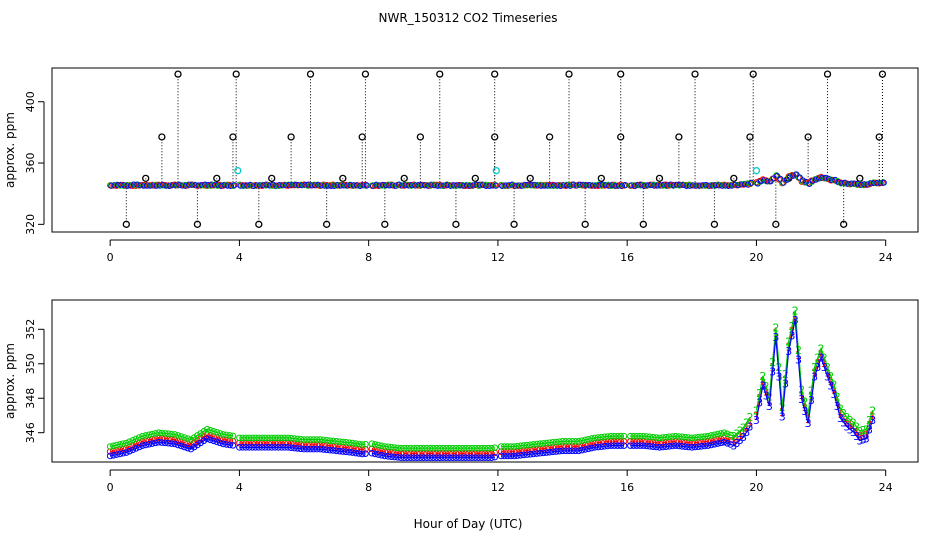 The image size is (936, 540). Describe the element at coordinates (10, 150) in the screenshot. I see `top-y-axis-label: approx. ppm` at that location.